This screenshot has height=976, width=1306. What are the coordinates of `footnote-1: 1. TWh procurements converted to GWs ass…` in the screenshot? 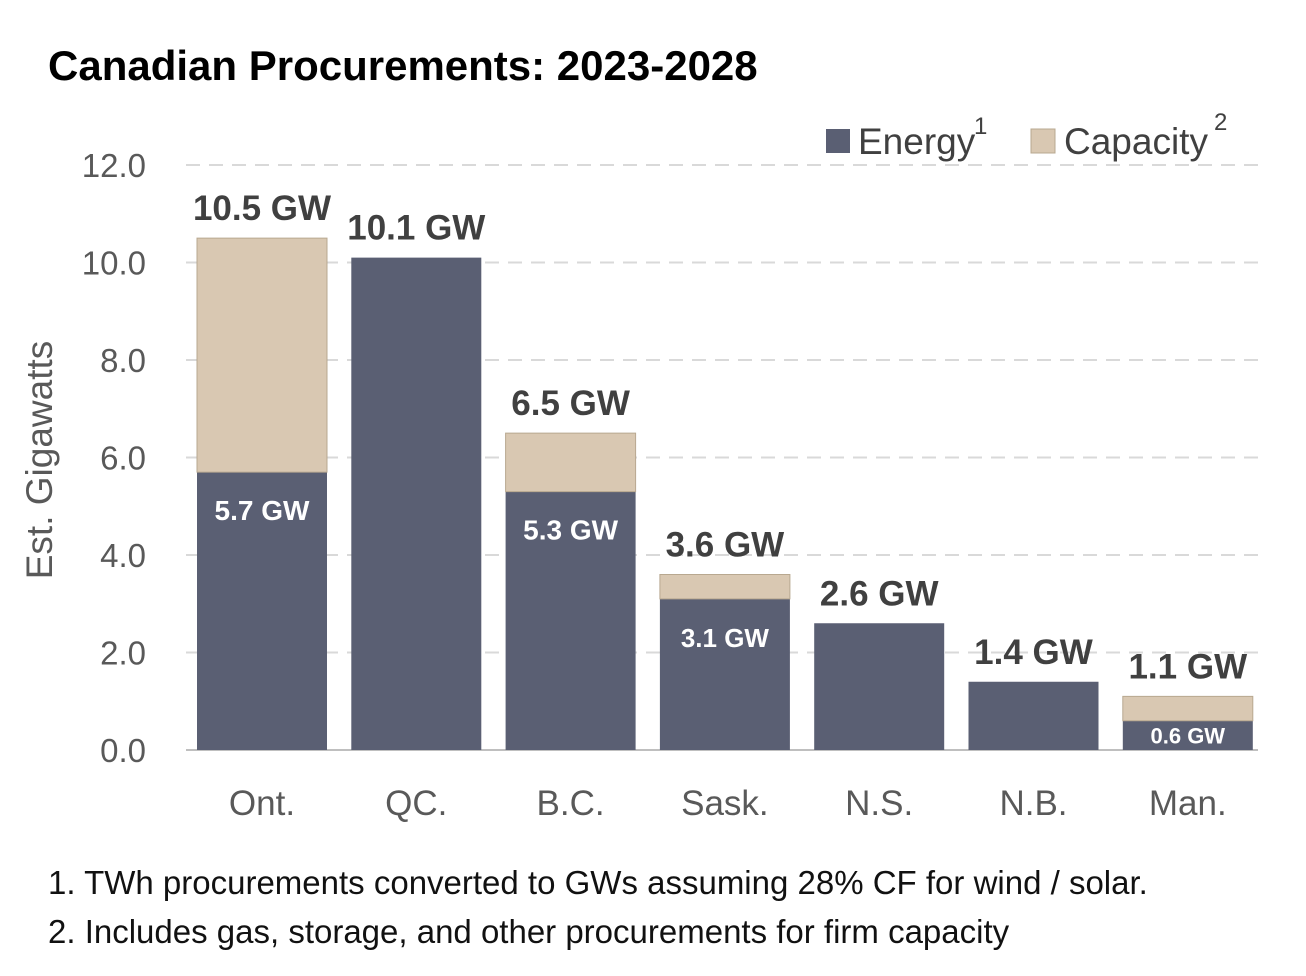 It's located at (598, 882).